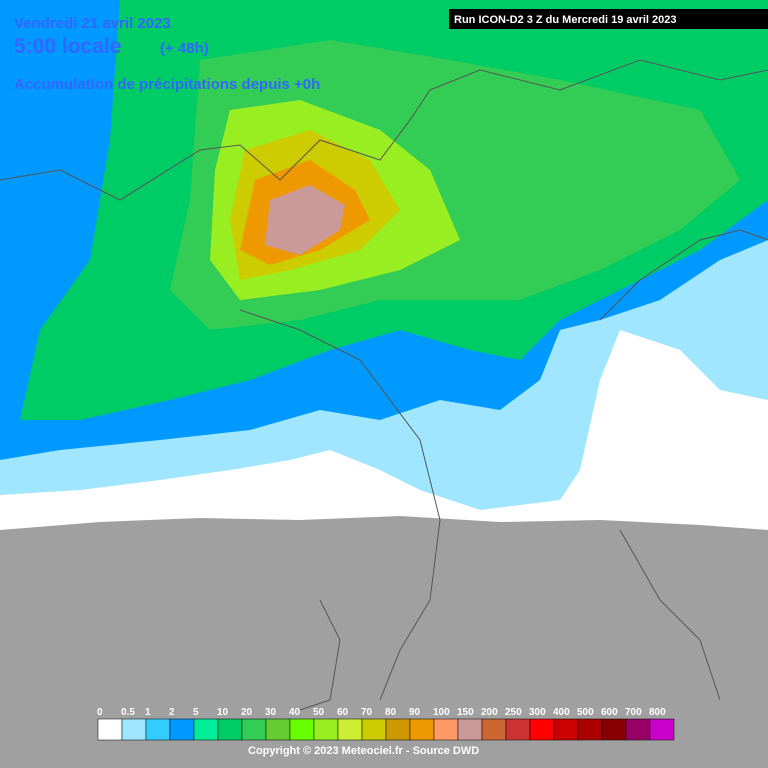 The width and height of the screenshot is (768, 768). I want to click on legend-label: 600, so click(609, 712).